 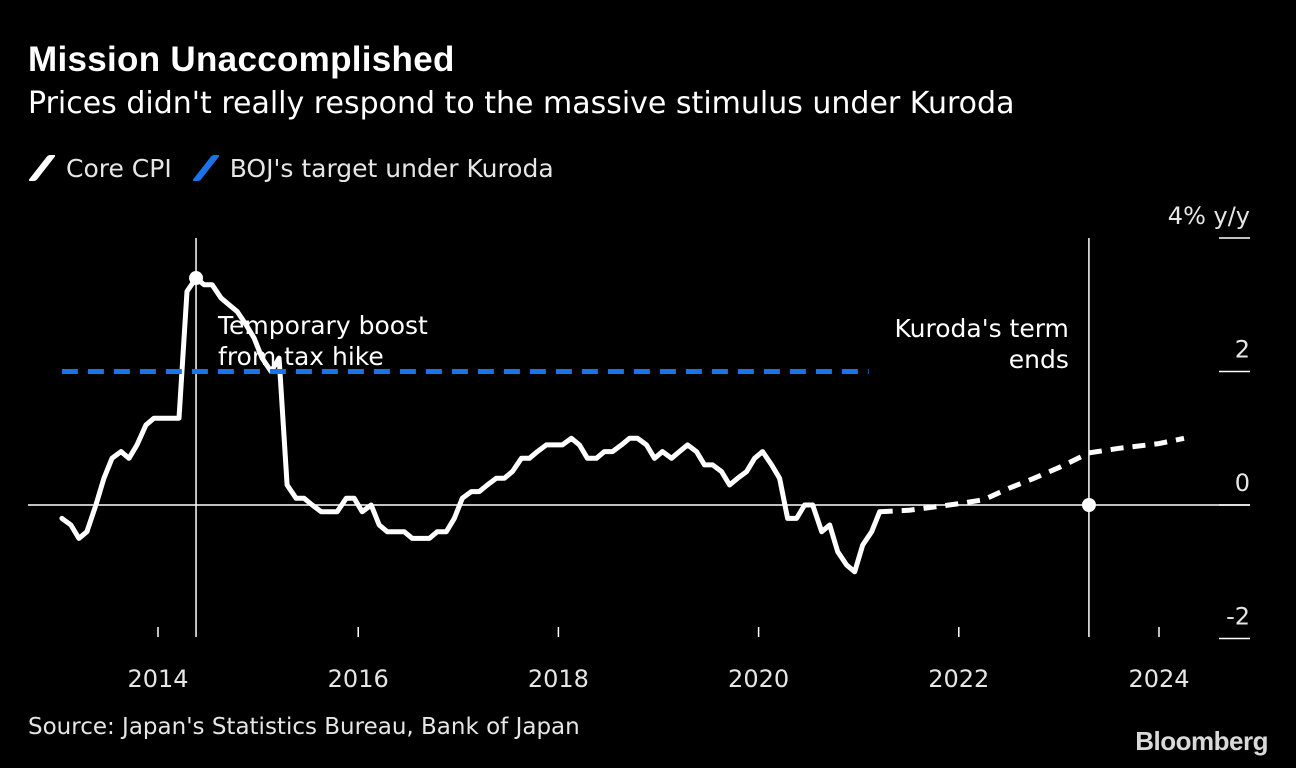 I want to click on y-unit-label: 4% y/y, so click(x=1209, y=216).